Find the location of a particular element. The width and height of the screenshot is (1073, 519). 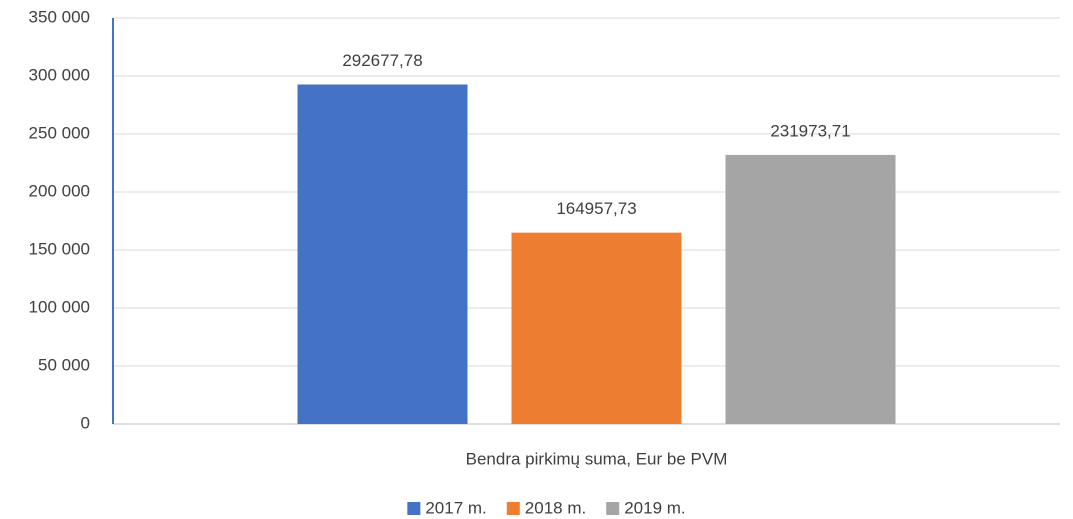

y-tick-label: 250 000 is located at coordinates (59, 132).